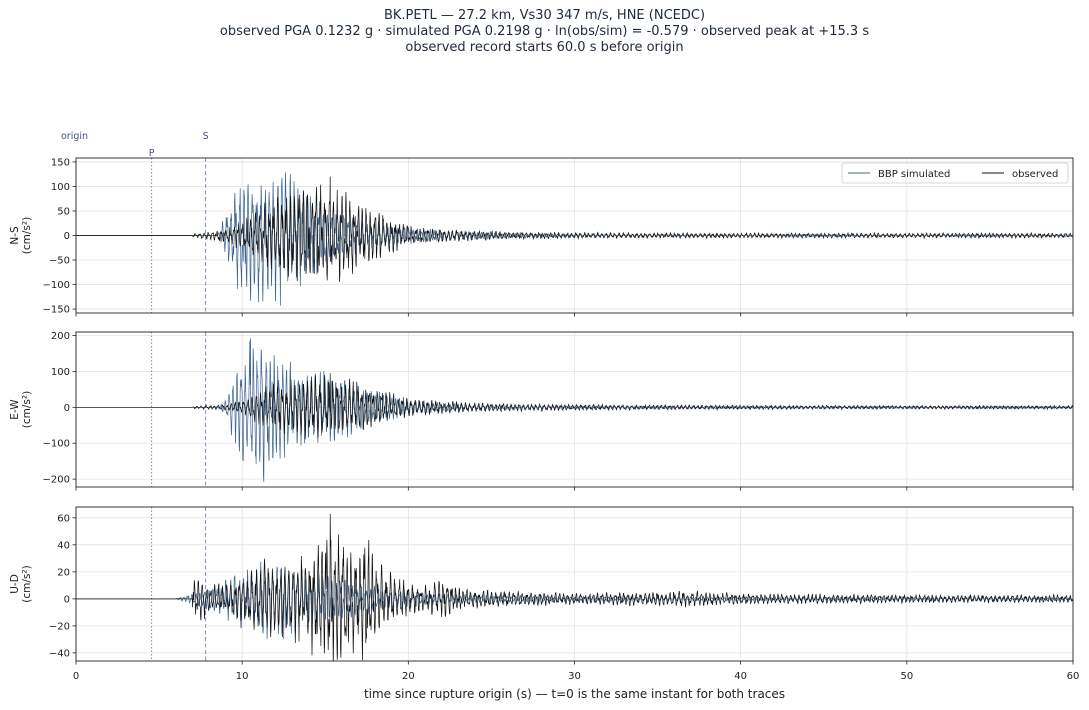 The image size is (1089, 710). Describe the element at coordinates (15, 235) in the screenshot. I see `y-axis-label: N-S` at that location.